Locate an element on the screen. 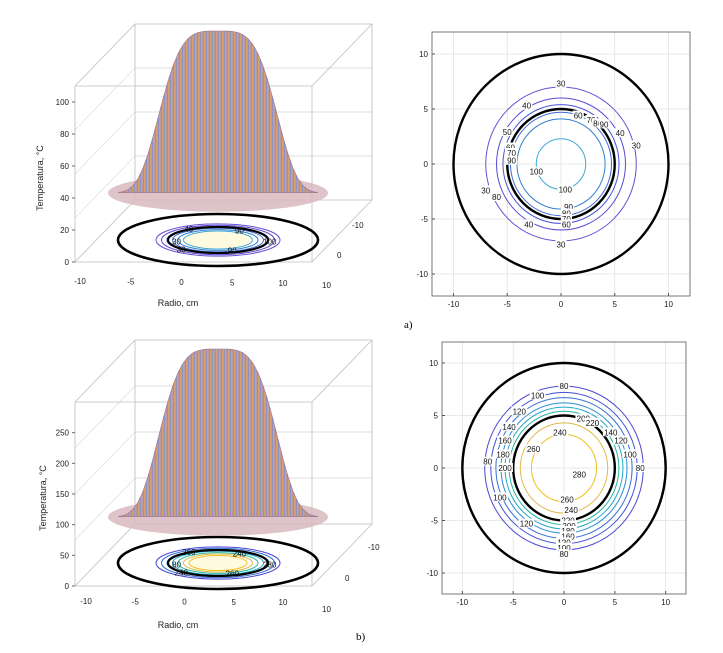 The height and width of the screenshot is (653, 723). y-tick-label: 5 is located at coordinates (426, 109).